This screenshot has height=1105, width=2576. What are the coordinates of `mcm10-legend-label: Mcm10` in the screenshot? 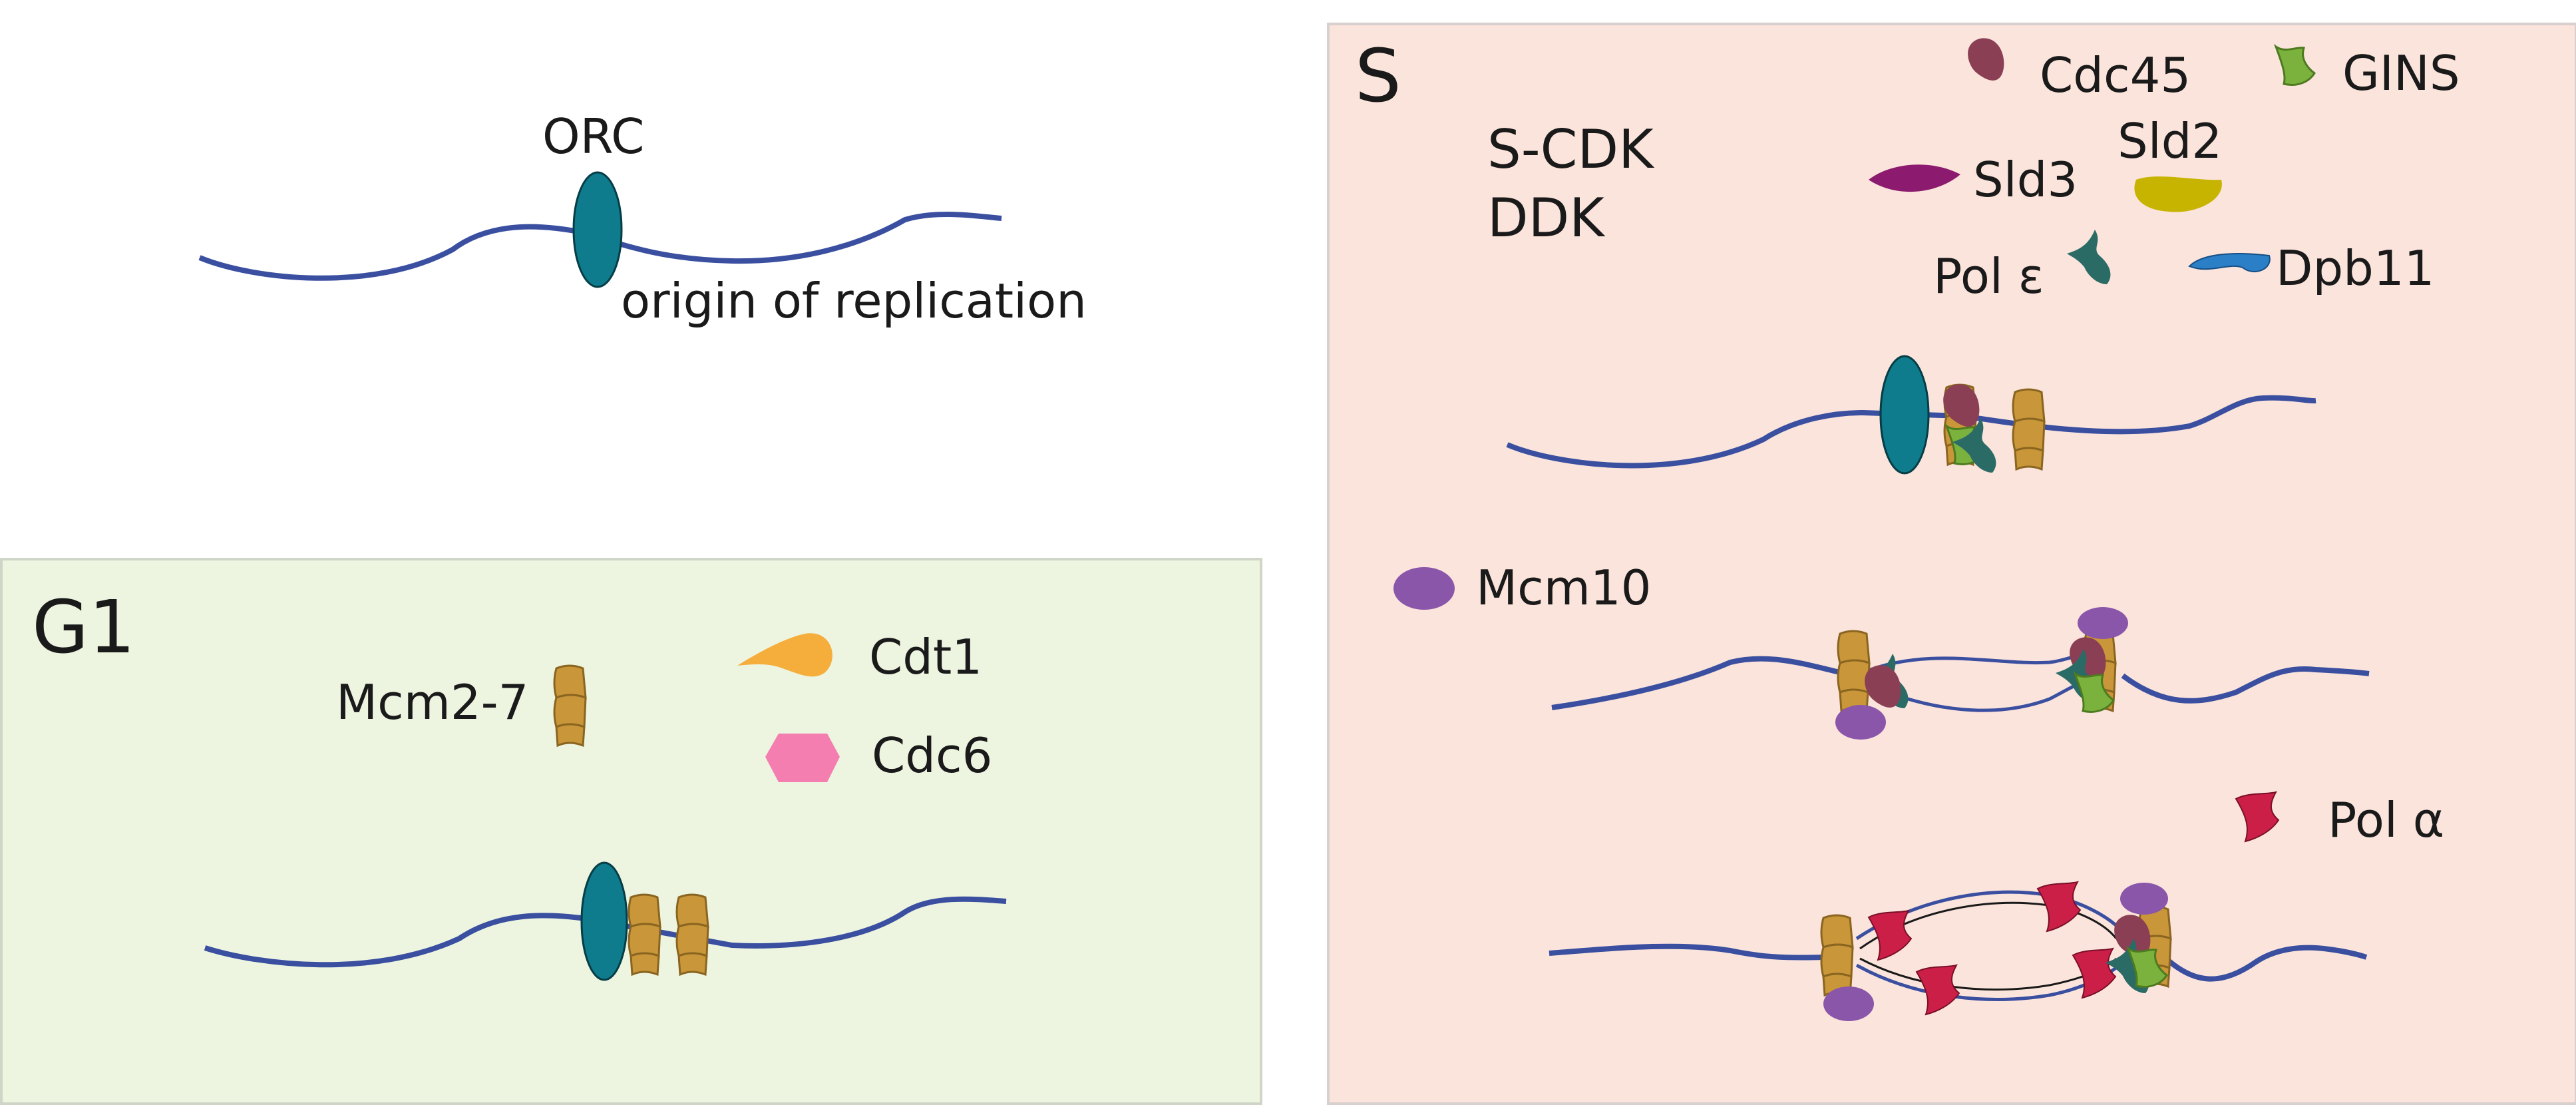 It's located at (1564, 588).